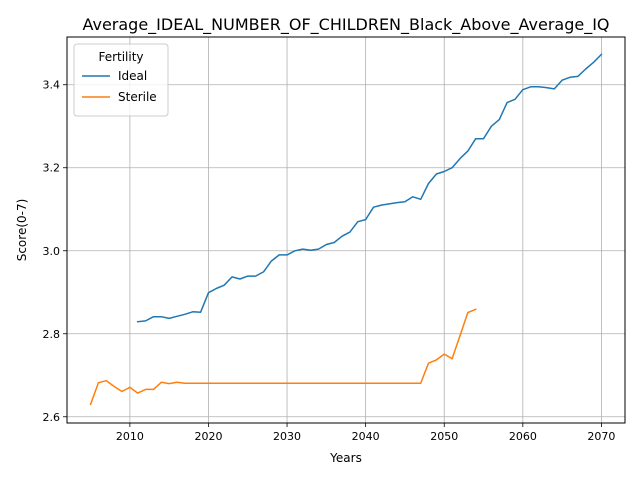  I want to click on x-tick-label: 2040, so click(366, 436).